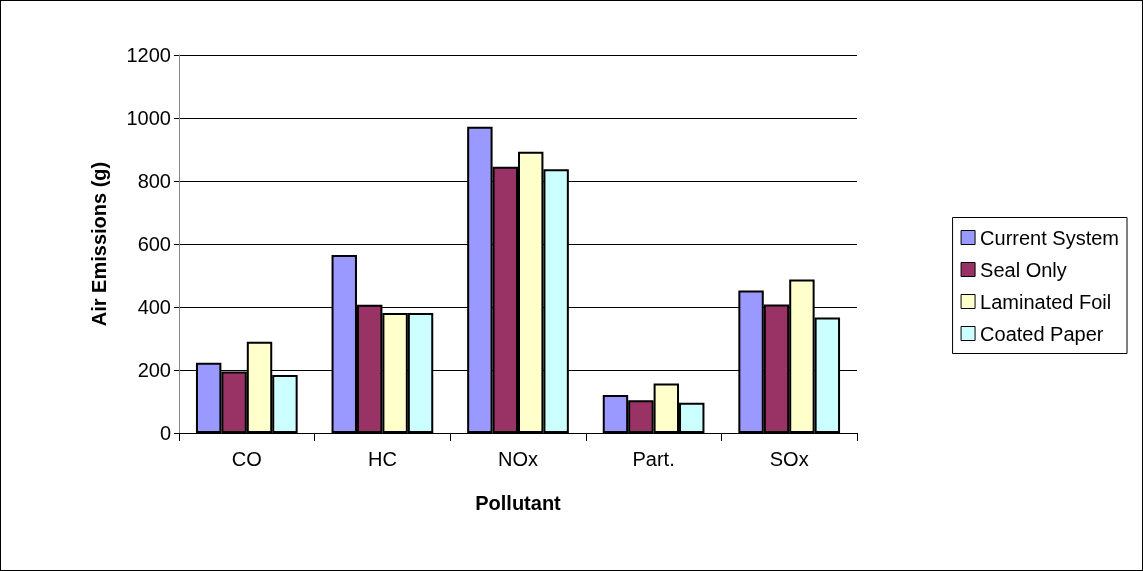 The width and height of the screenshot is (1143, 571). Describe the element at coordinates (382, 459) in the screenshot. I see `x-tick-label: HC` at that location.